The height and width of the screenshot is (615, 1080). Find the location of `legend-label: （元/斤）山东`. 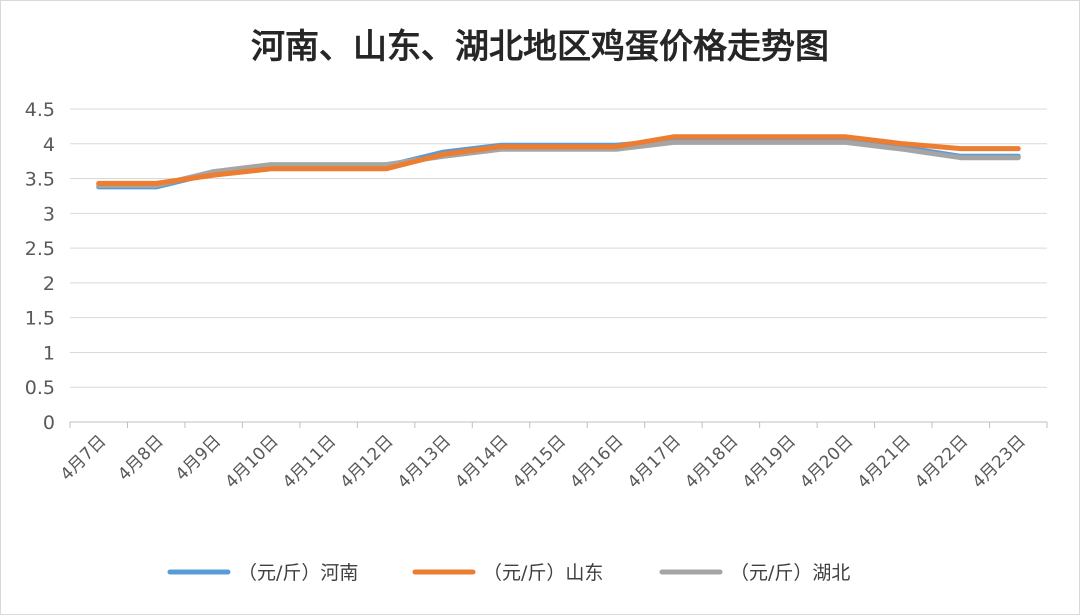

legend-label: （元/斤）山东 is located at coordinates (543, 573).